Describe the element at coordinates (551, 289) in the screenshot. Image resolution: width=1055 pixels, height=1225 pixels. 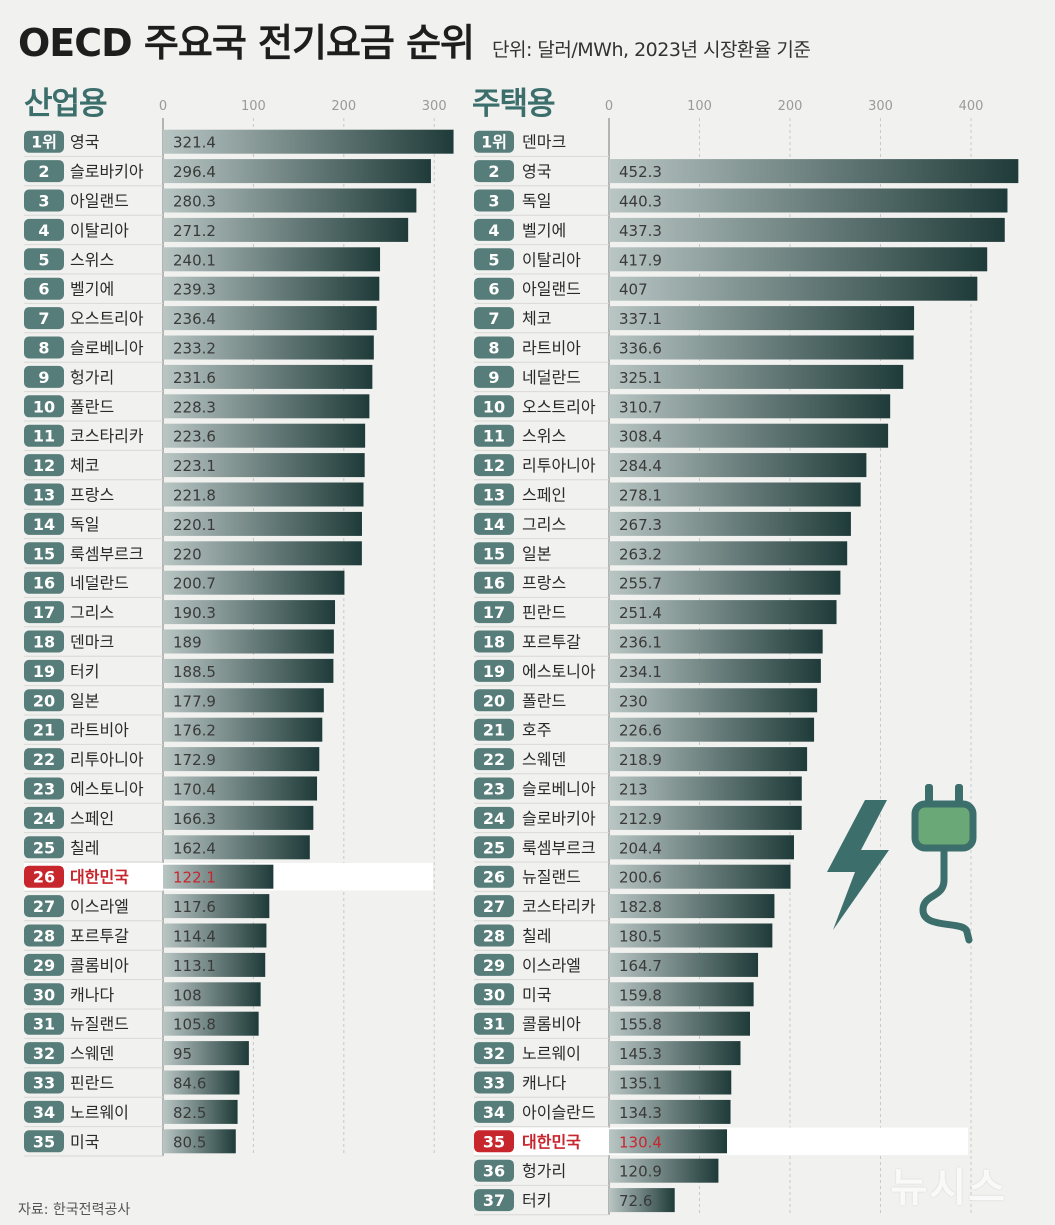
I see `res-country-label: 아일랜드` at that location.